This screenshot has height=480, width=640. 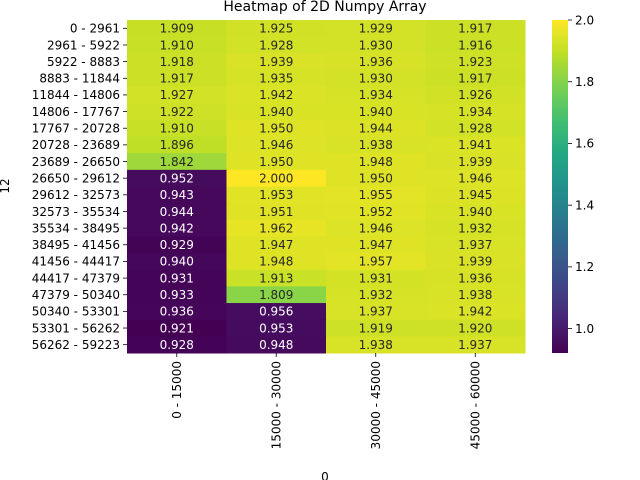 What do you see at coordinates (276, 29) in the screenshot?
I see `cell-value-label: 1.925` at bounding box center [276, 29].